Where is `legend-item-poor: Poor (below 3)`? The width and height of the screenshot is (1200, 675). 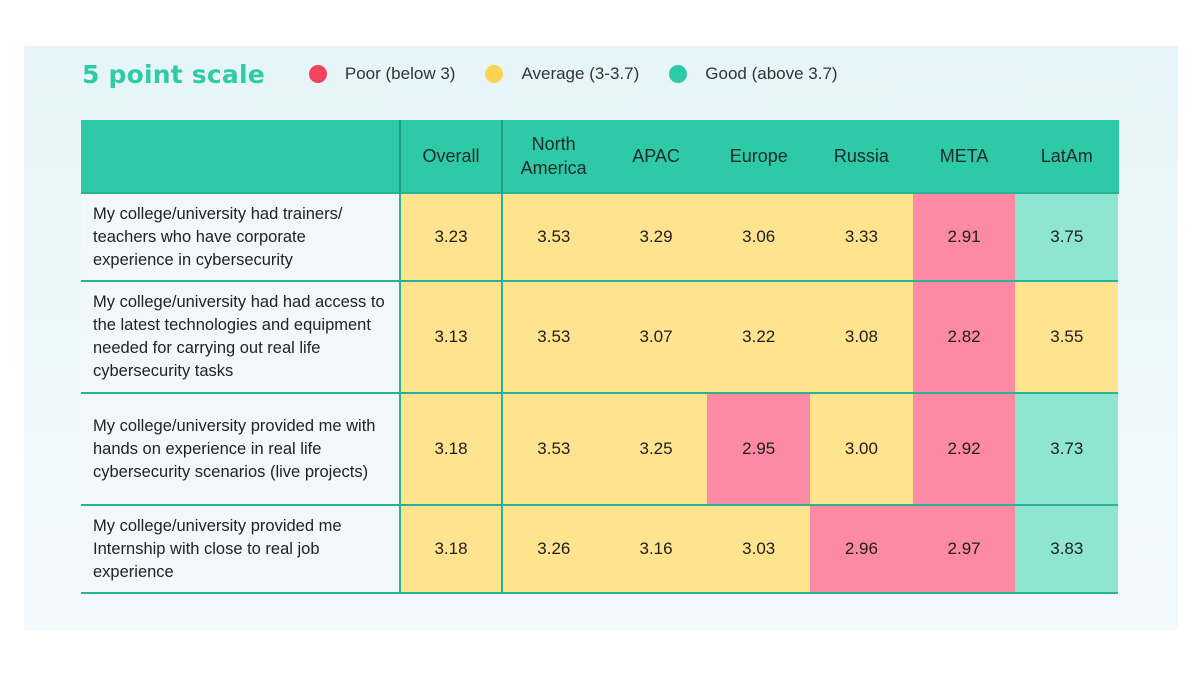
legend-item-poor: Poor (below 3) is located at coordinates (382, 74).